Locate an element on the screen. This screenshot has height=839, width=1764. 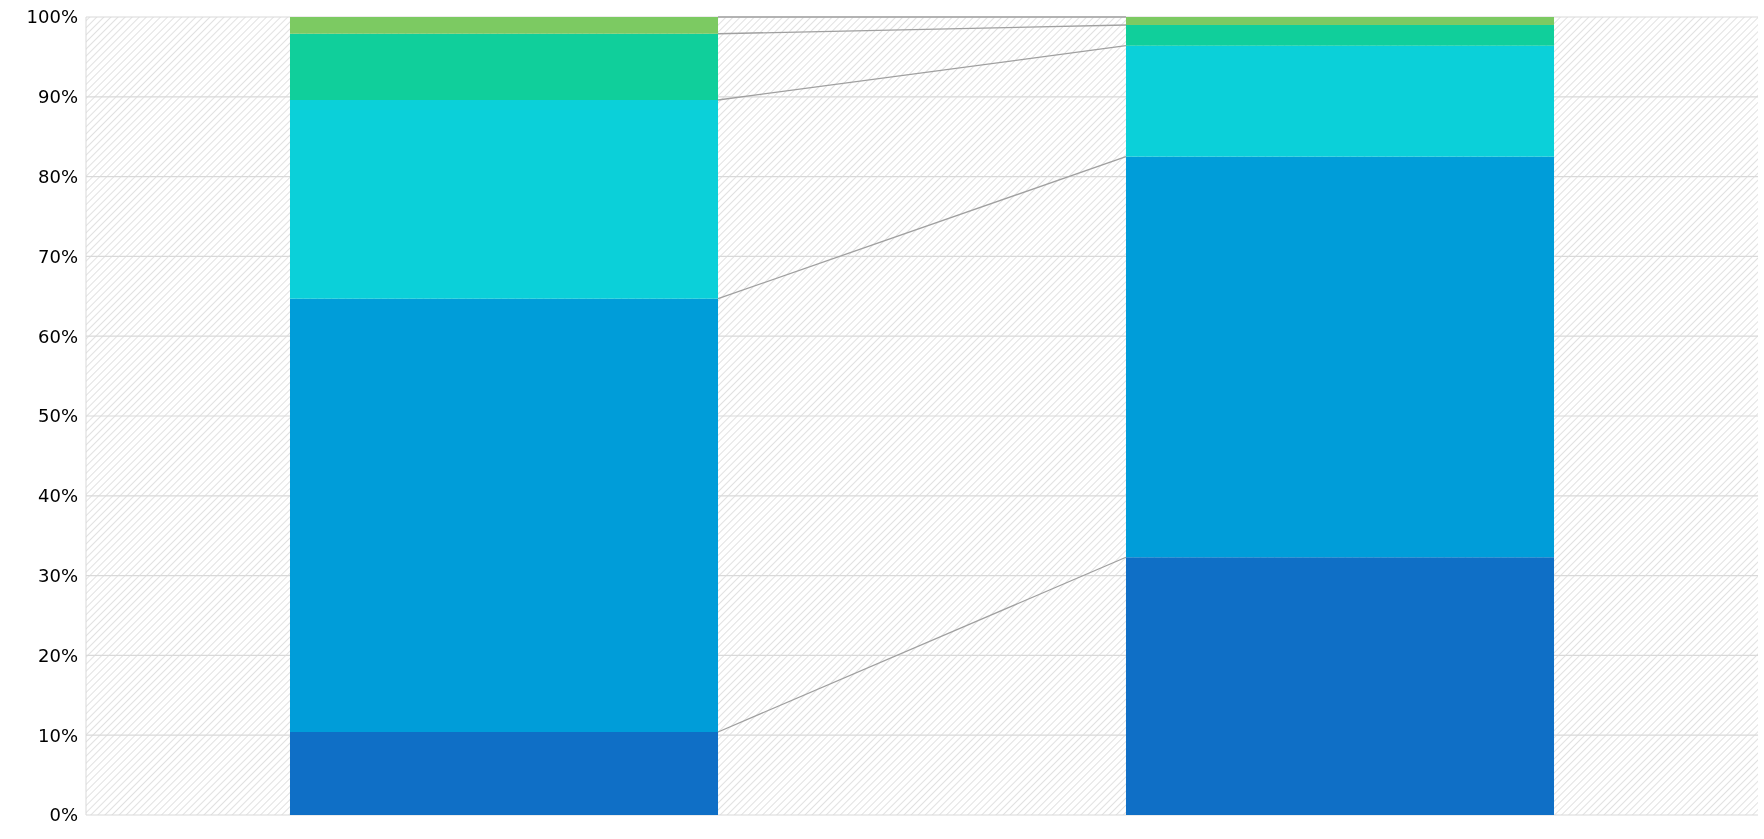
y-tick-label: 20% is located at coordinates (57, 655).